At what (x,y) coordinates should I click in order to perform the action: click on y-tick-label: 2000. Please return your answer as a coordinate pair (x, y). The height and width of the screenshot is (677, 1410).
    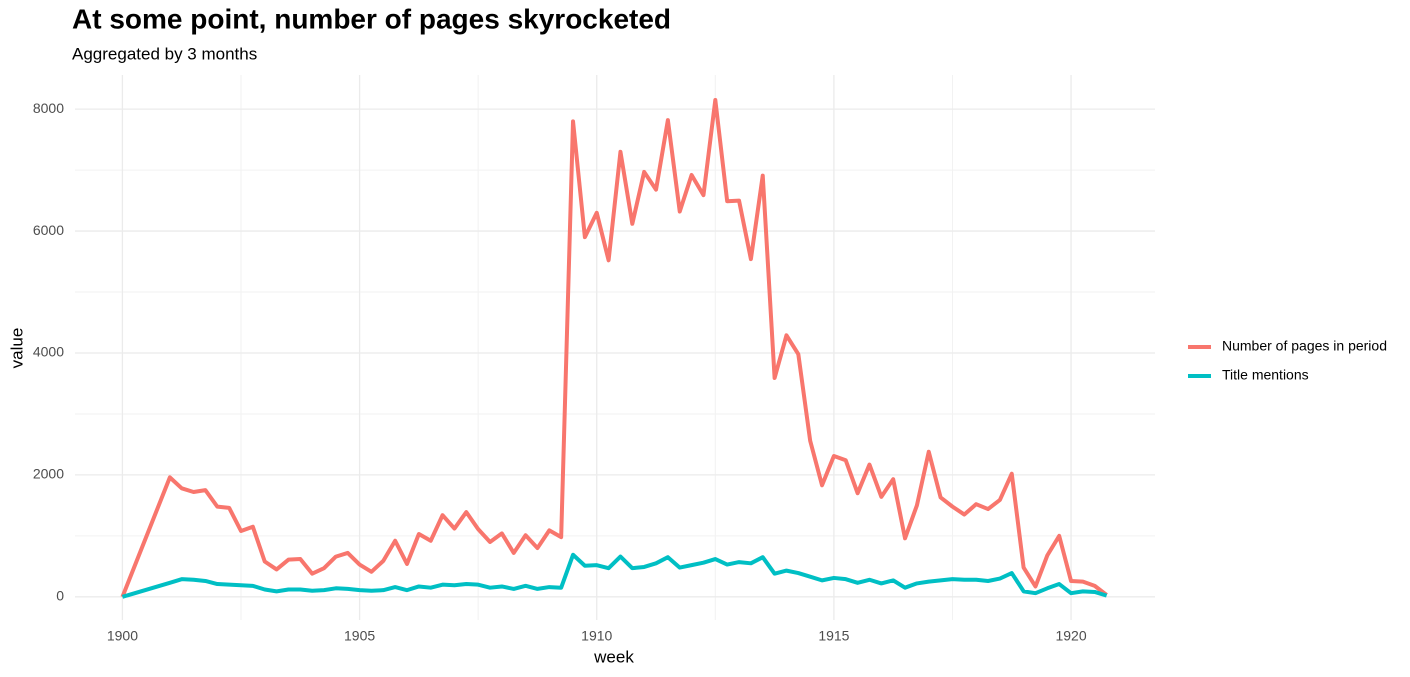
    Looking at the image, I should click on (48, 474).